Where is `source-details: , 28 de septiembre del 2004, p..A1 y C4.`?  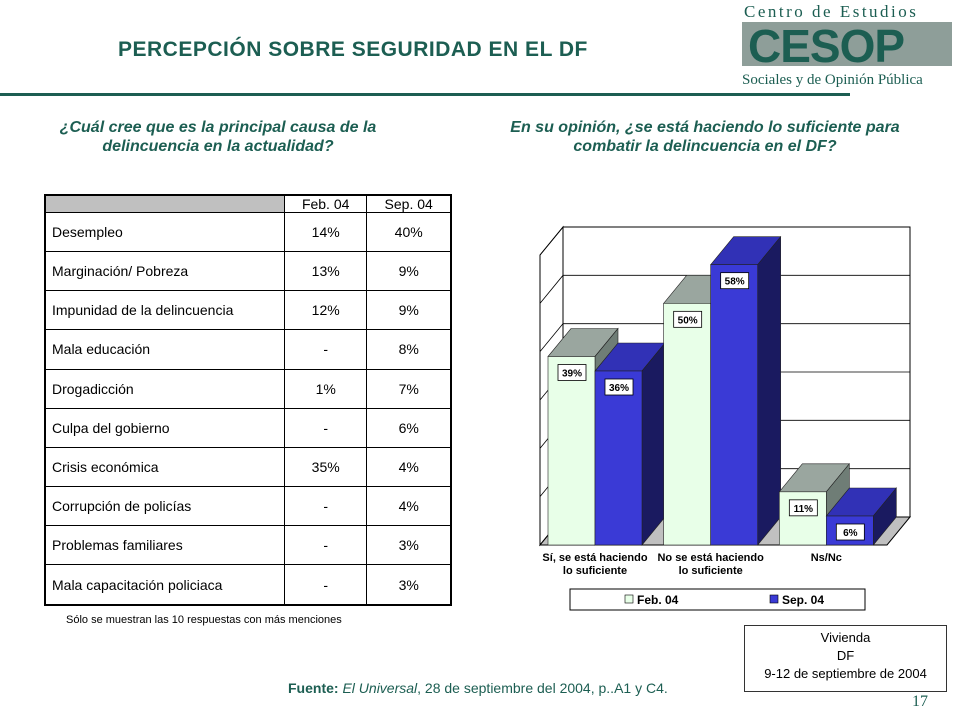
source-details: , 28 de septiembre del 2004, p..A1 y C4. is located at coordinates (542, 688).